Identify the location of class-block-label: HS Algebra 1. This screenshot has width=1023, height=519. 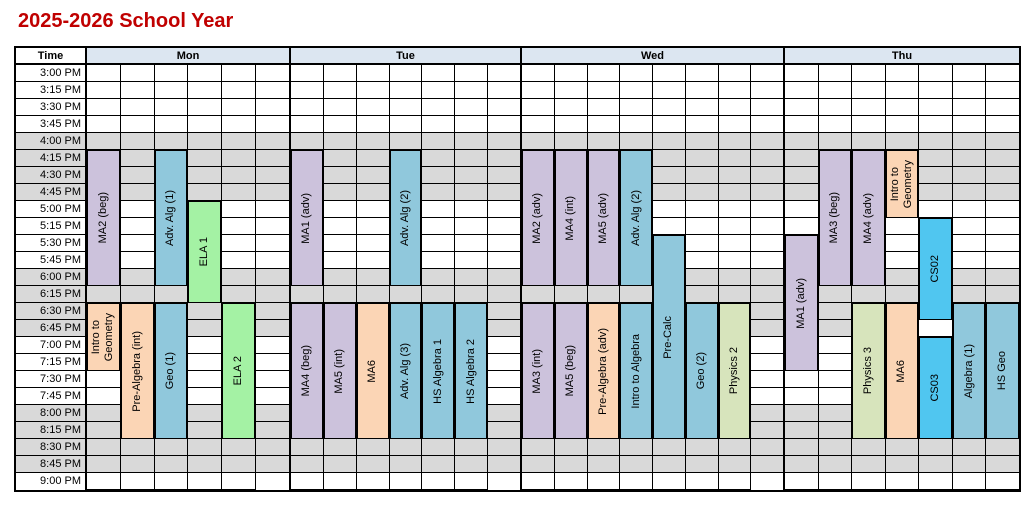
(437, 371).